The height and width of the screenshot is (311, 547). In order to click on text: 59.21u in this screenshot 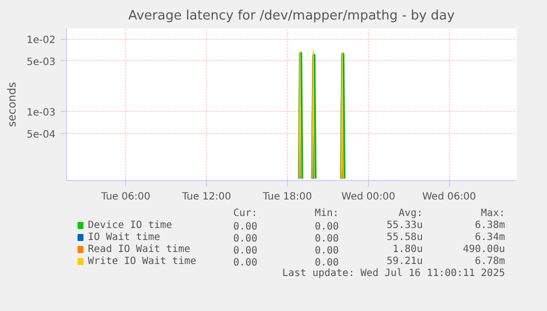, I will do `click(404, 261)`.